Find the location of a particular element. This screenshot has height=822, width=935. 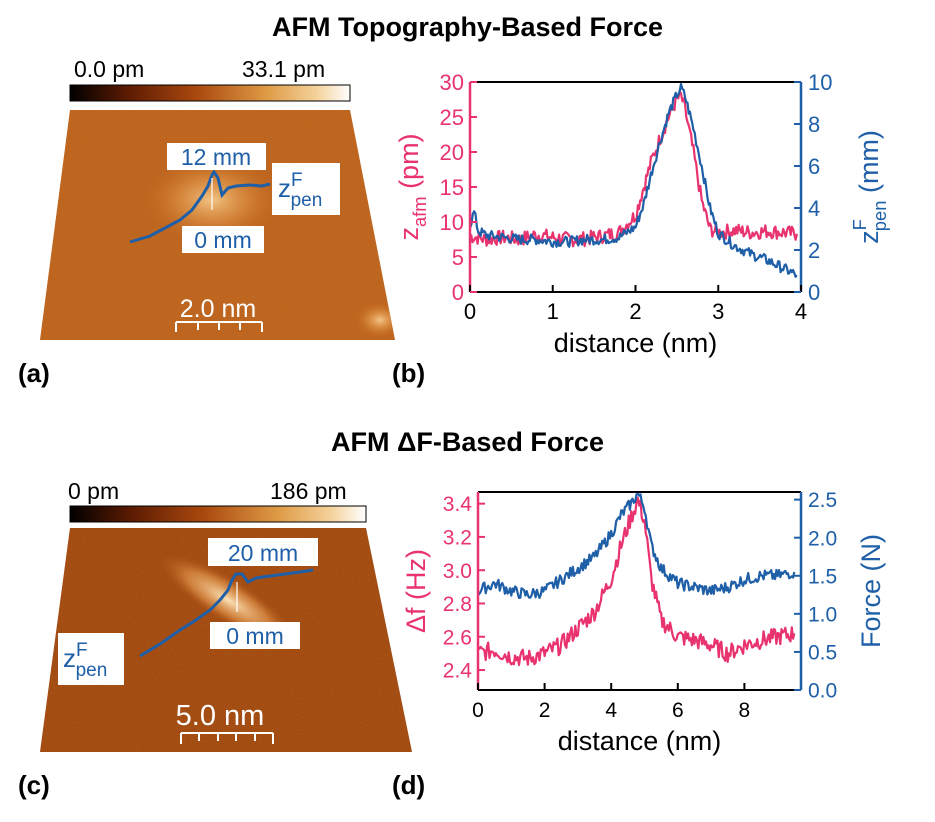

afm-c-bottom-label-box is located at coordinates (255, 635).